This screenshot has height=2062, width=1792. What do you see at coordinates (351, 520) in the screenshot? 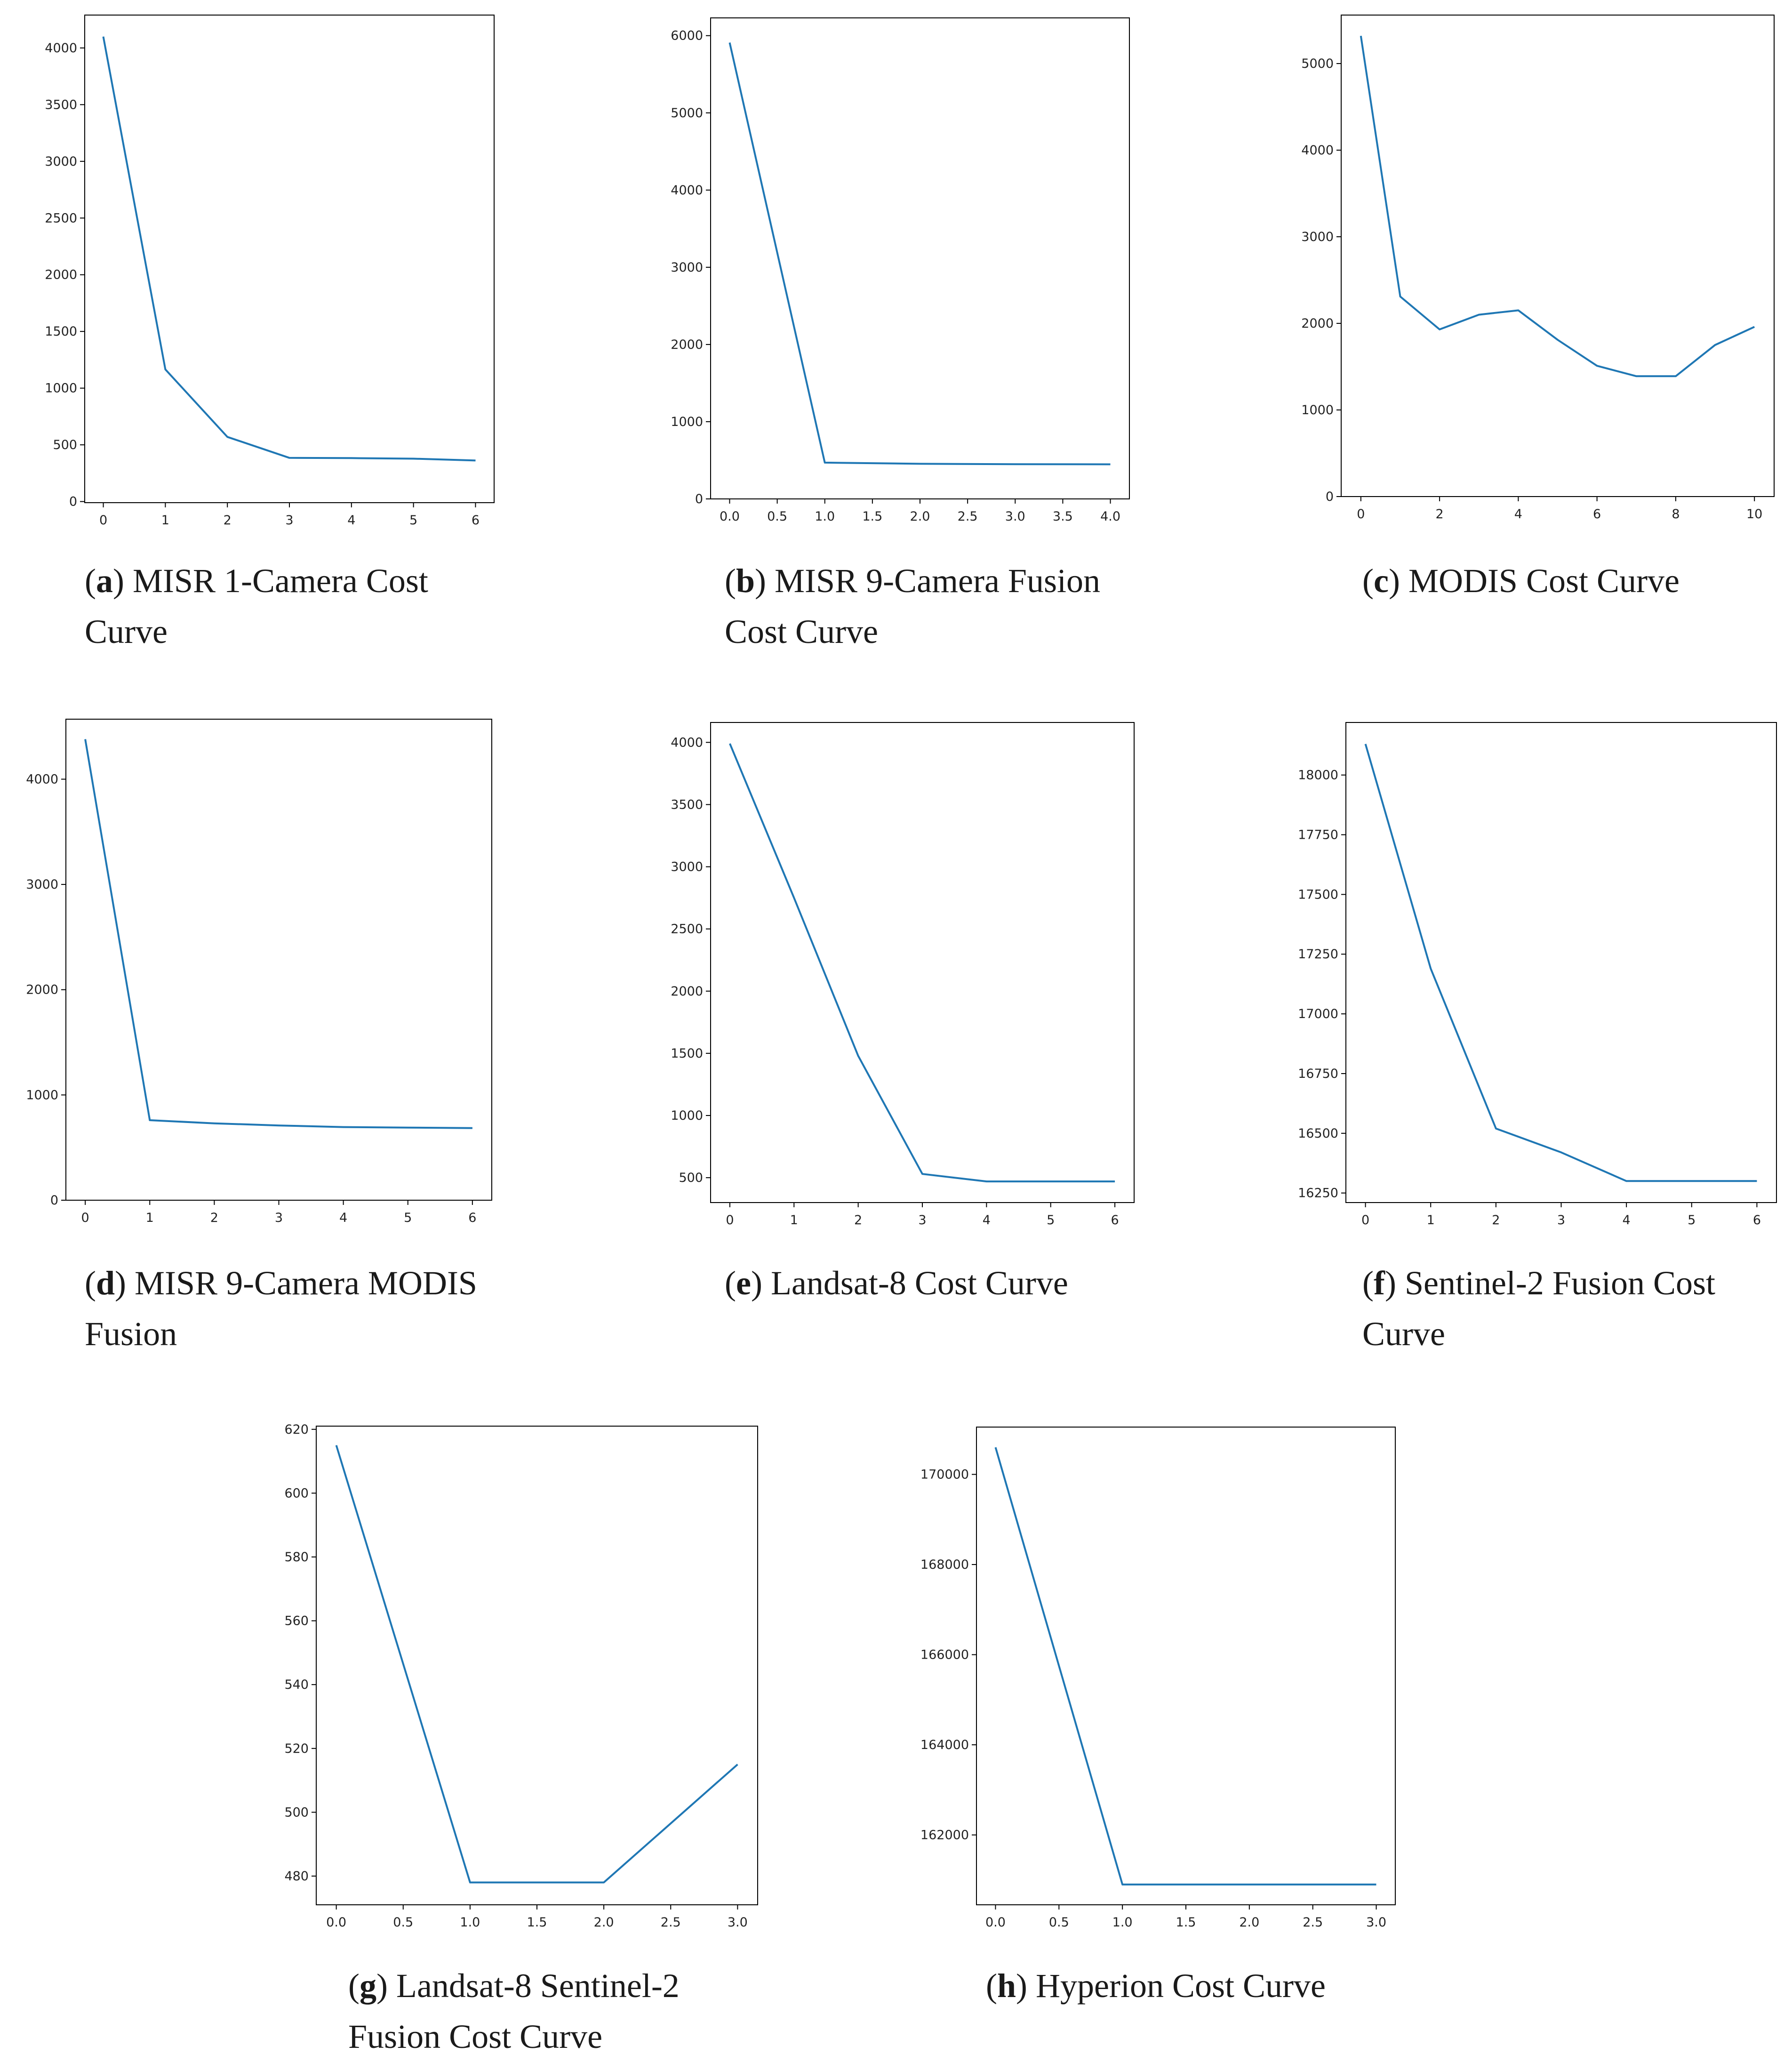
I see `chart-a-xtick-label: 4` at bounding box center [351, 520].